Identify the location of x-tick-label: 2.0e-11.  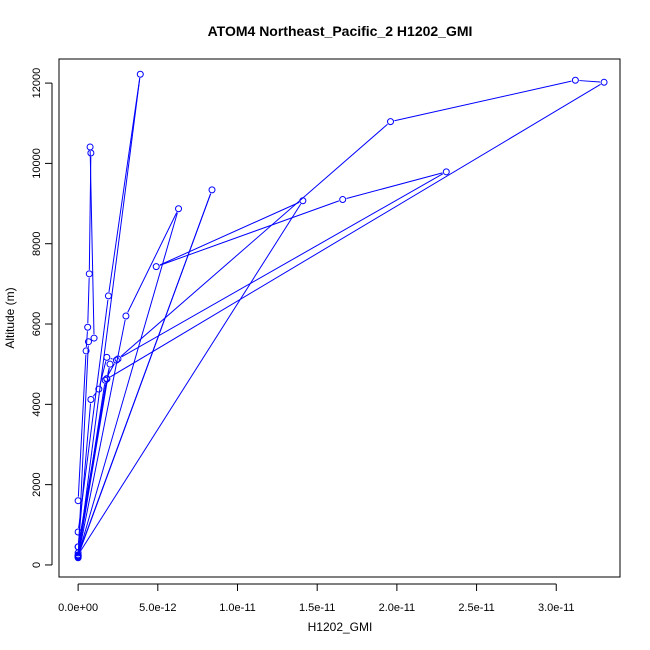
(397, 608).